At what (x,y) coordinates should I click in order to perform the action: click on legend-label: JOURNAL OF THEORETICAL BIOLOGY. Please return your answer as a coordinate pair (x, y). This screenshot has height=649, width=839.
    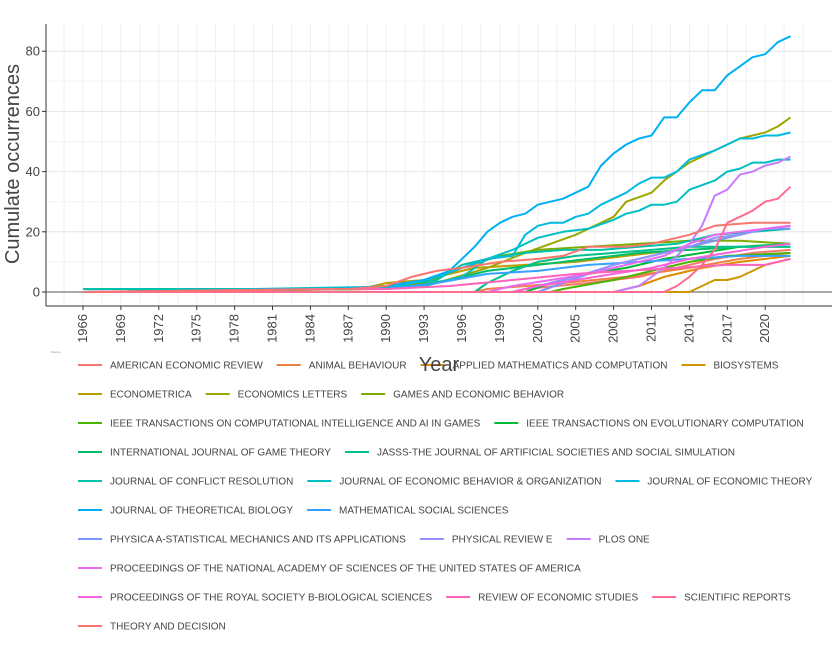
    Looking at the image, I should click on (201, 511).